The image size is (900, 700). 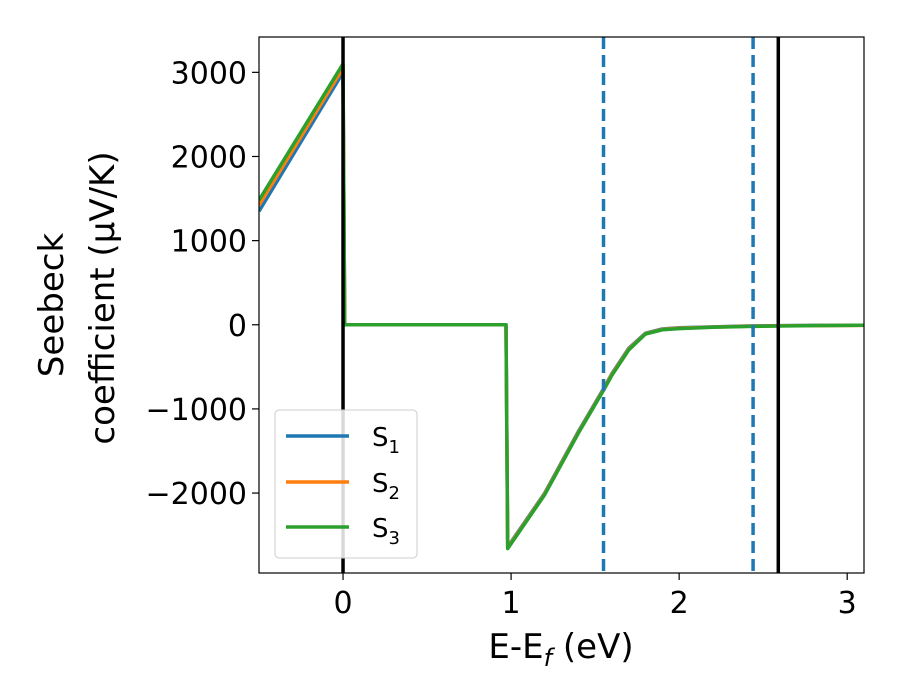 I want to click on x-tick-label: 1, so click(x=511, y=603).